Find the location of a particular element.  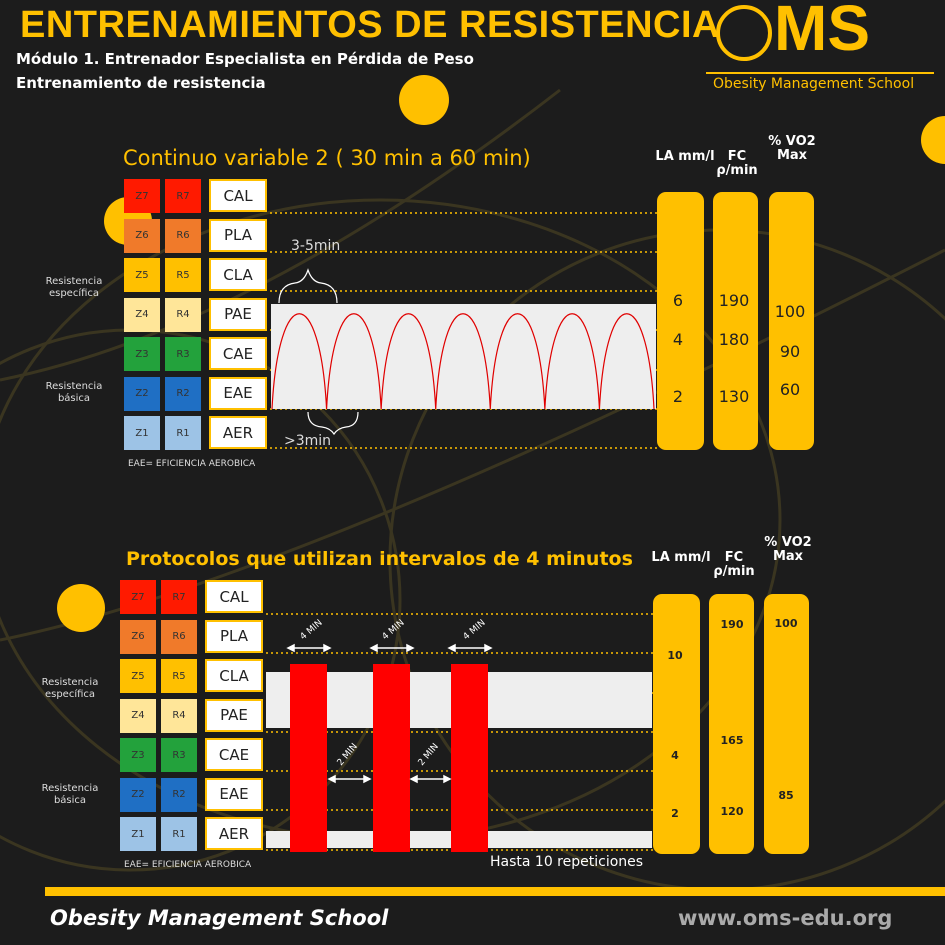

logo-name: Obesity Management School is located at coordinates (814, 84).